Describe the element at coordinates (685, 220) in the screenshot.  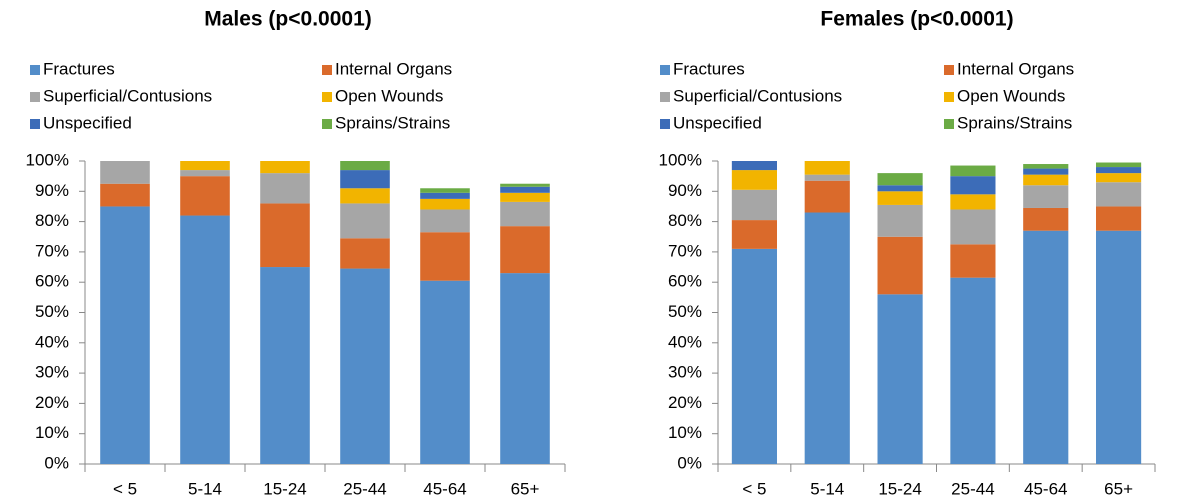
I see `y-tick-label: 80%` at that location.